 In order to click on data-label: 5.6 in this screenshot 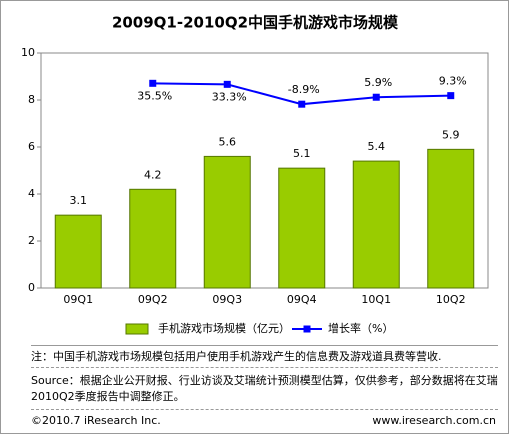, I will do `click(228, 141)`.